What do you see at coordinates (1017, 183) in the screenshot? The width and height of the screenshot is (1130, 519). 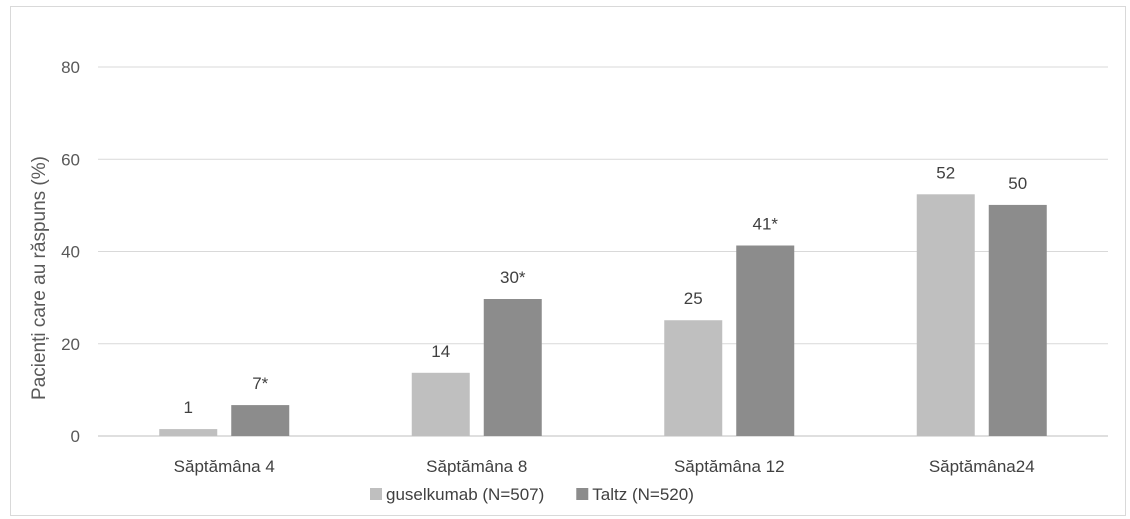 I see `data-label: 50` at bounding box center [1017, 183].